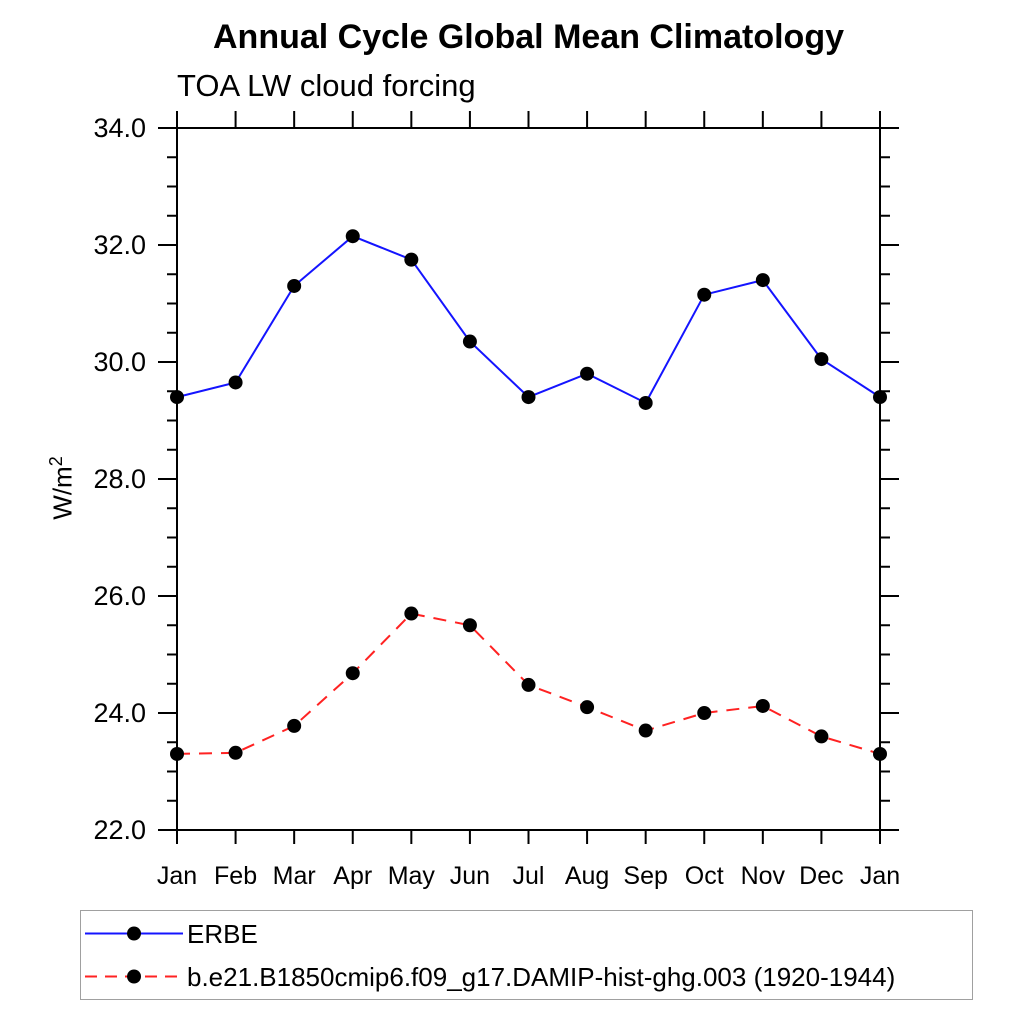 The width and height of the screenshot is (1024, 1024). I want to click on x-tick-label: Aug, so click(587, 876).